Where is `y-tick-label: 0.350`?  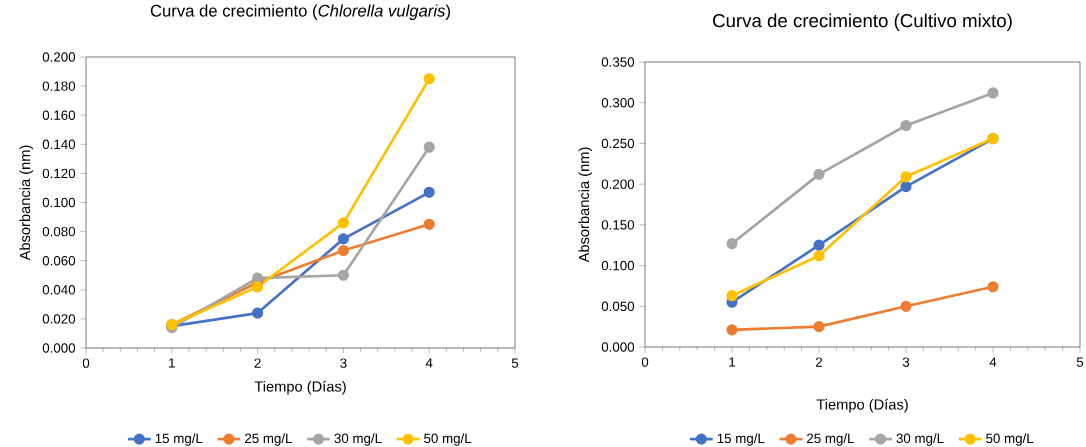
y-tick-label: 0.350 is located at coordinates (618, 62).